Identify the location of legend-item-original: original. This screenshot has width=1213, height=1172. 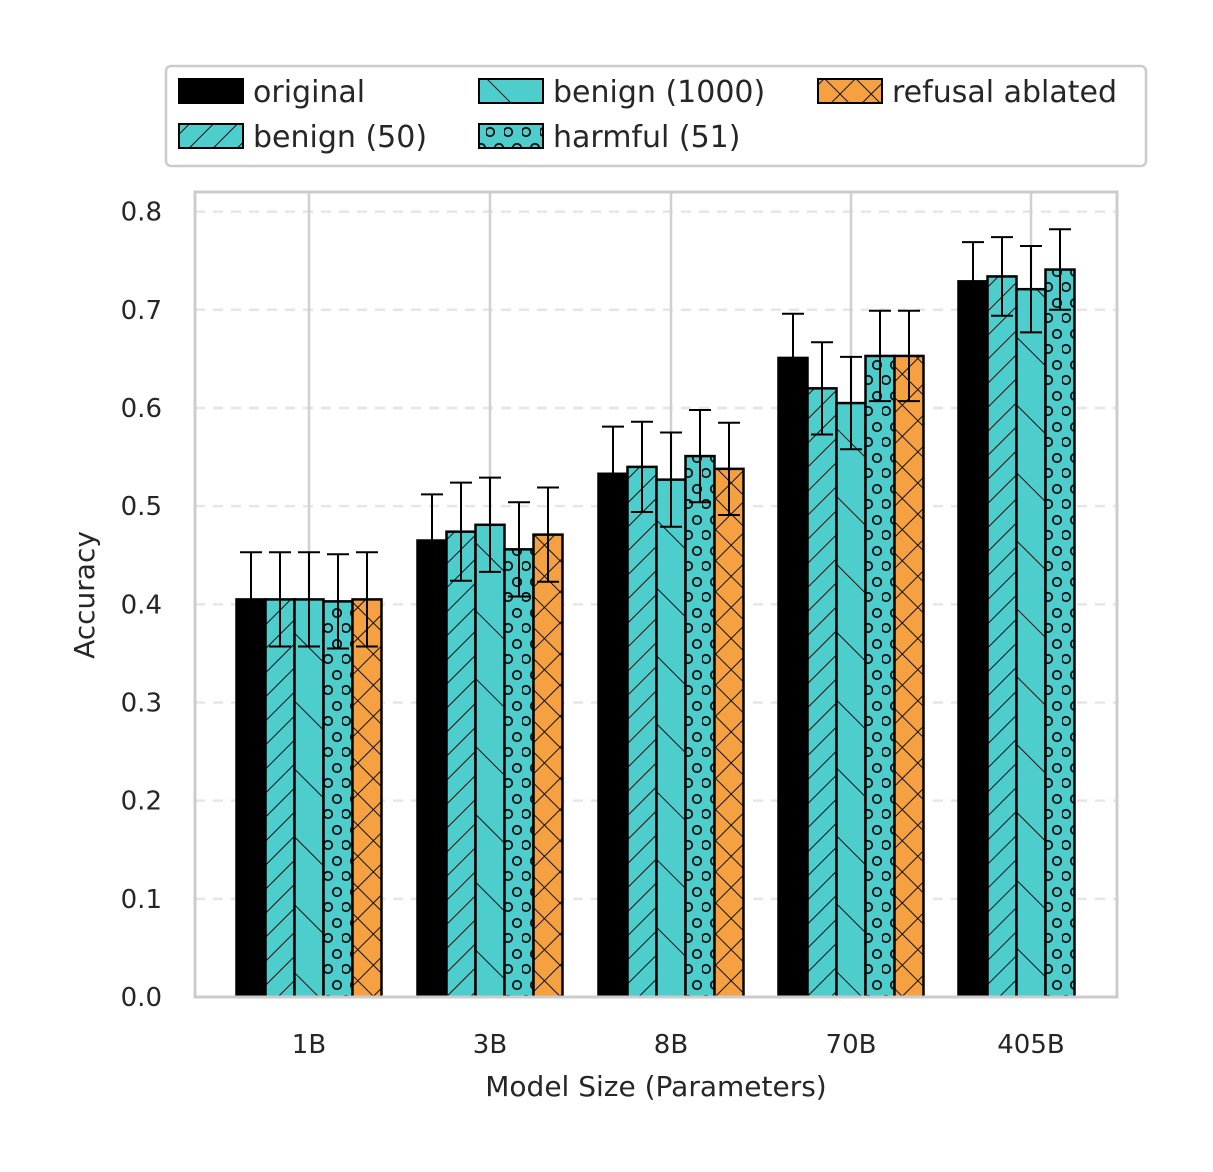
(271, 92).